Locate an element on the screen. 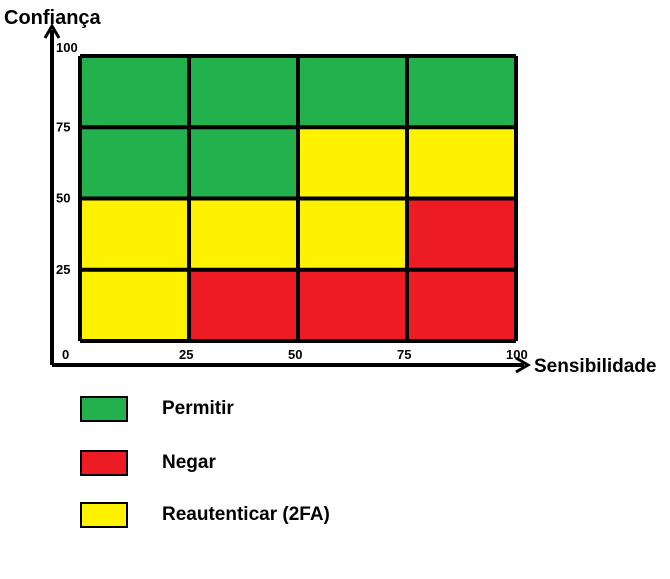 The width and height of the screenshot is (670, 579). y-axis-label: Confiança is located at coordinates (53, 18).